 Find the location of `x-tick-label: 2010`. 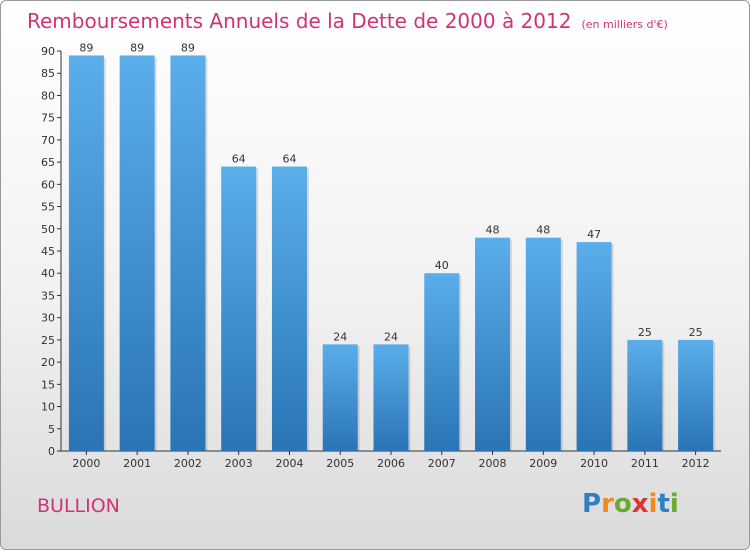

x-tick-label: 2010 is located at coordinates (594, 463).